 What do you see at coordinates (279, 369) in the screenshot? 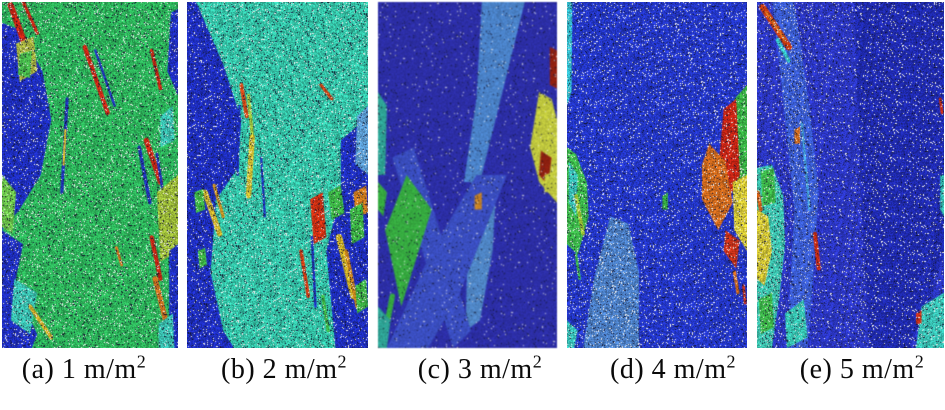
I see `panel-b-caption-text: (b) 2 m/m` at bounding box center [279, 369].